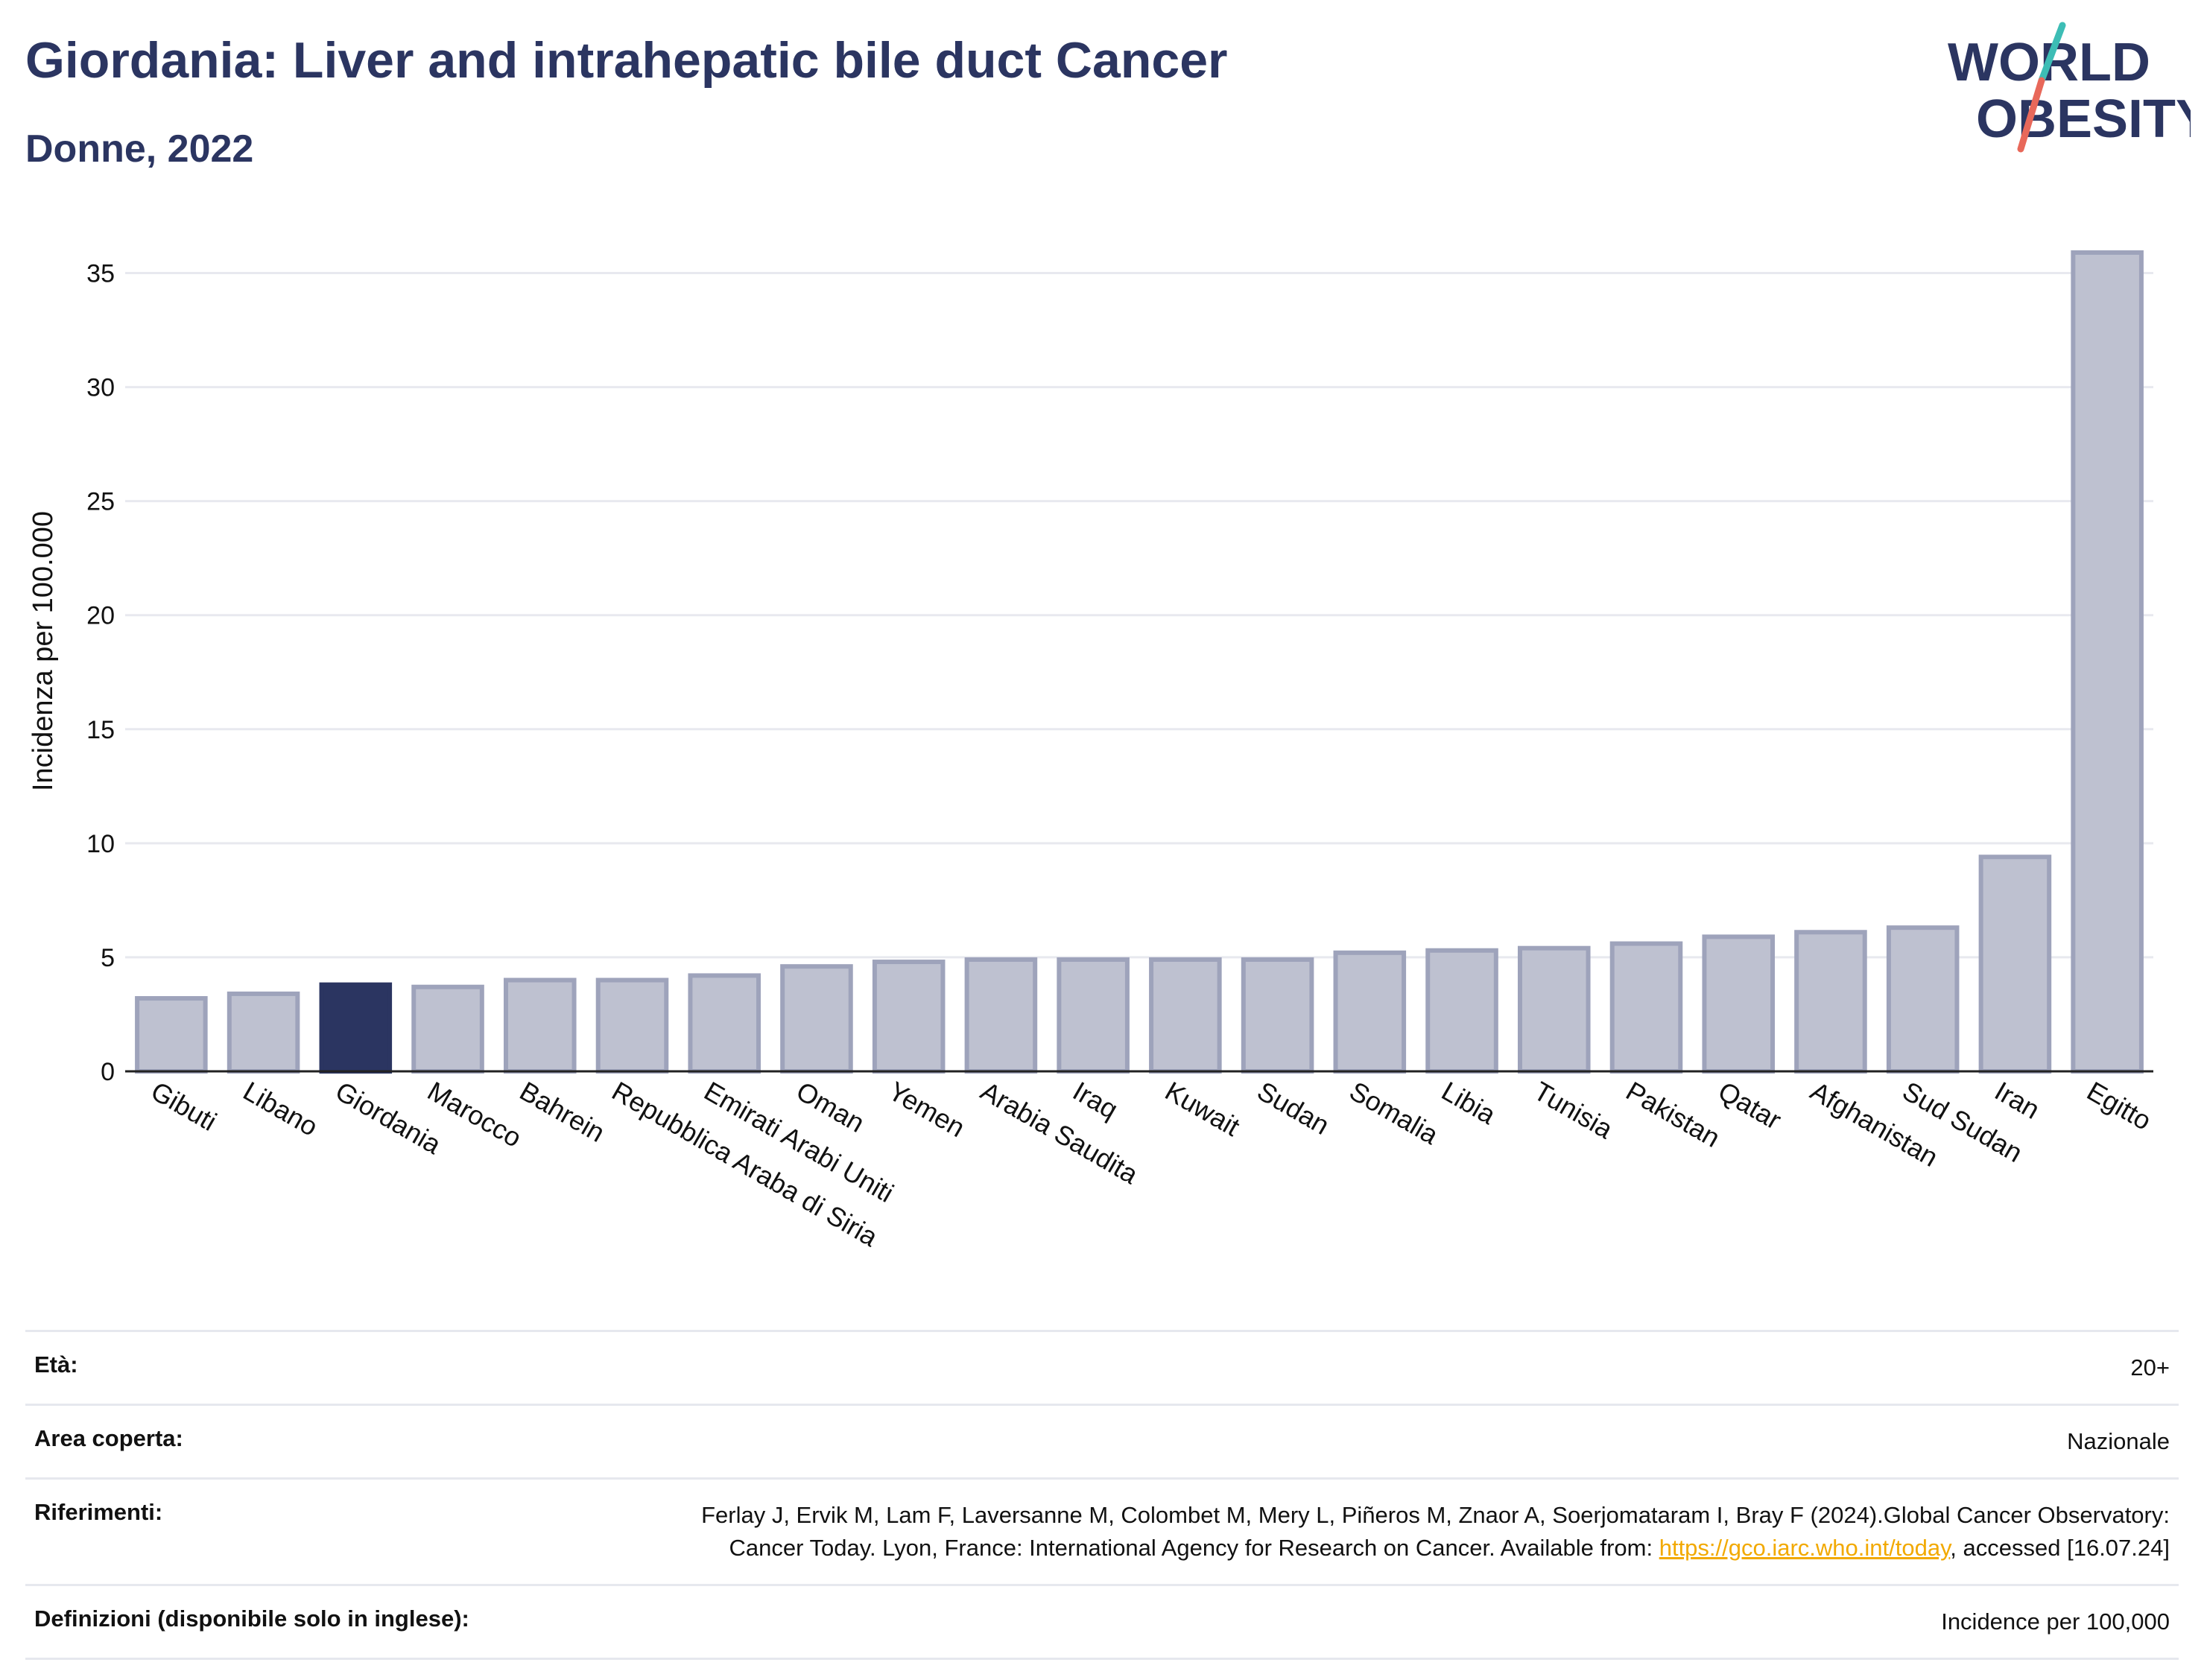 The image size is (2204, 1680). I want to click on info-row-area: Area coperta: Nazionale, so click(1102, 1441).